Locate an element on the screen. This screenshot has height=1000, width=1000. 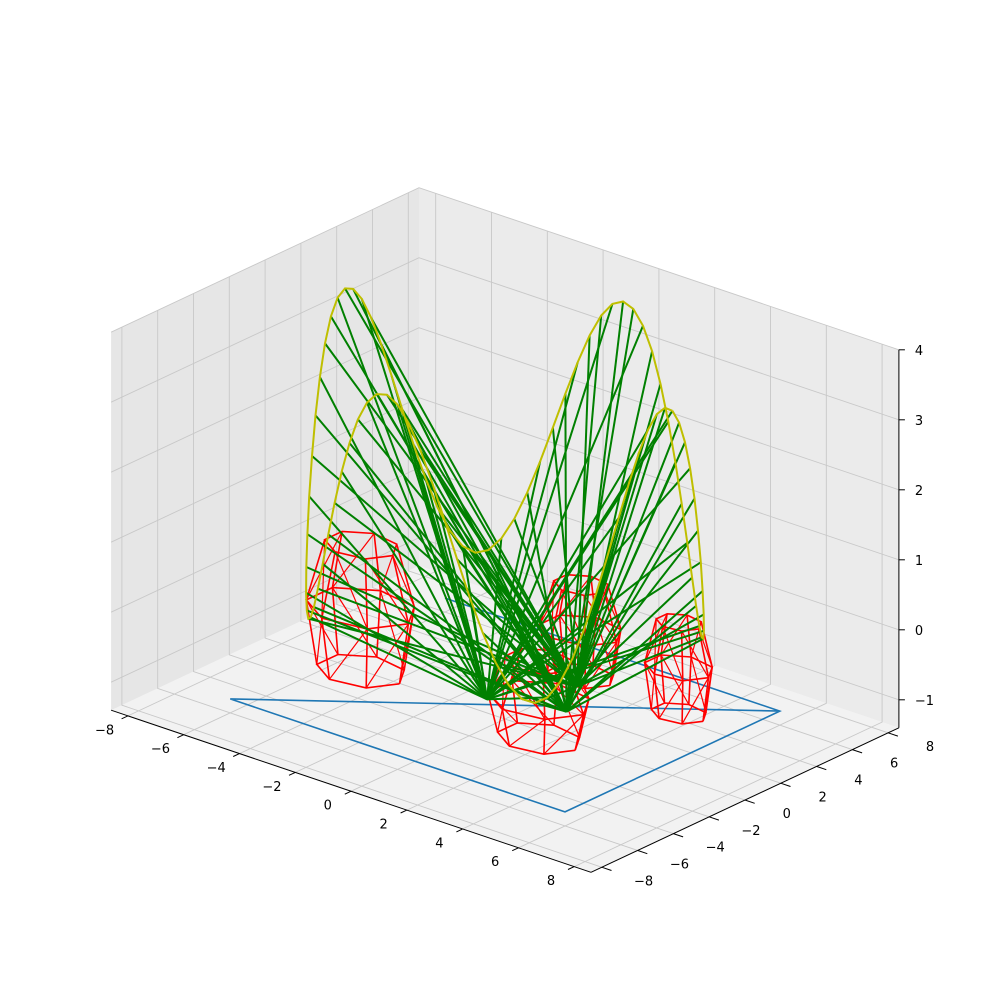
y-tick-label: 8 is located at coordinates (930, 747).